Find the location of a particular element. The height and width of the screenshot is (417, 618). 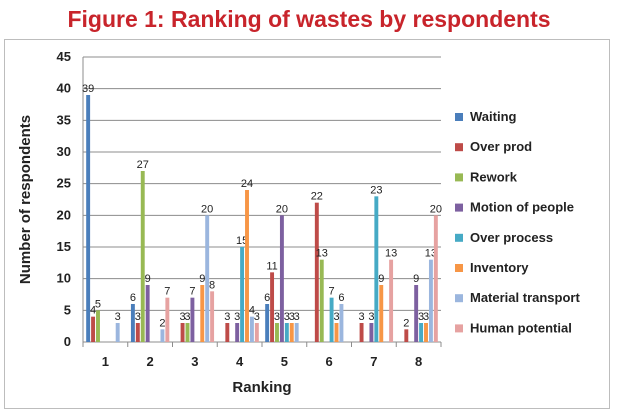

legend-label: Waiting is located at coordinates (493, 116).